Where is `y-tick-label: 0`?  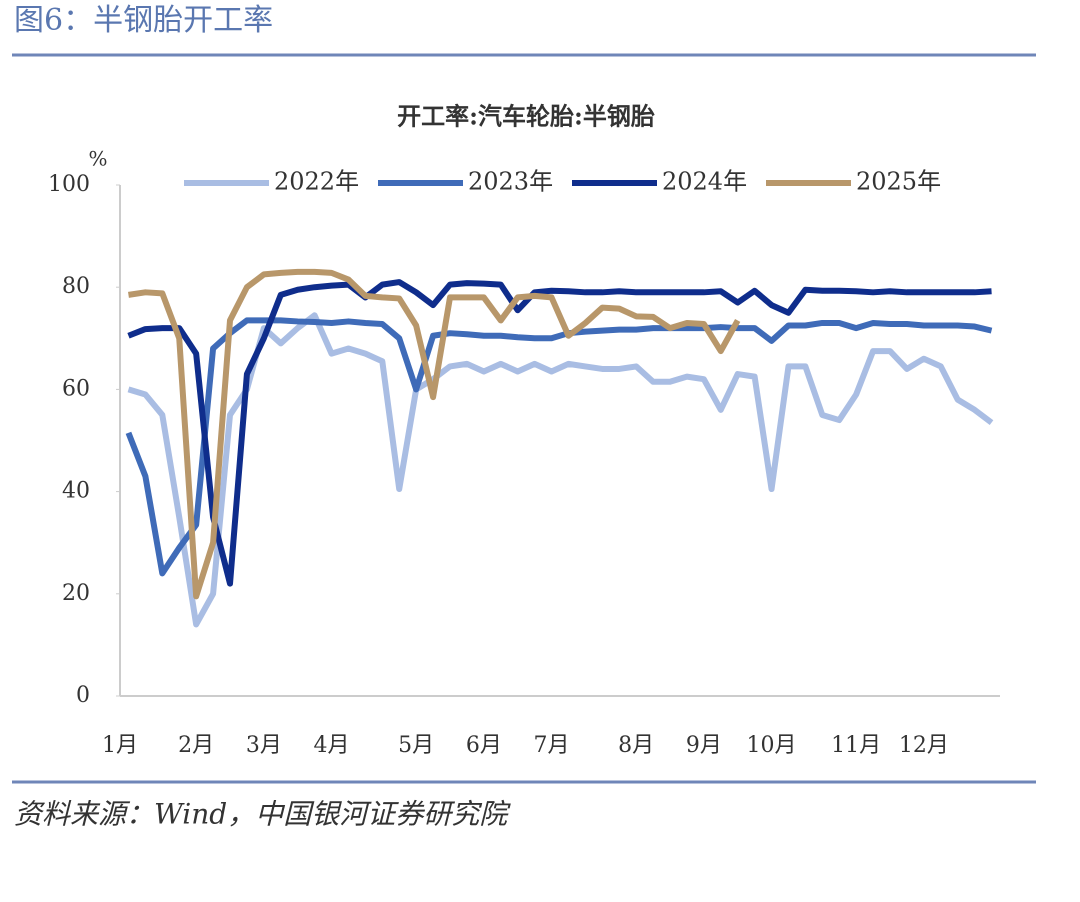 y-tick-label: 0 is located at coordinates (83, 695).